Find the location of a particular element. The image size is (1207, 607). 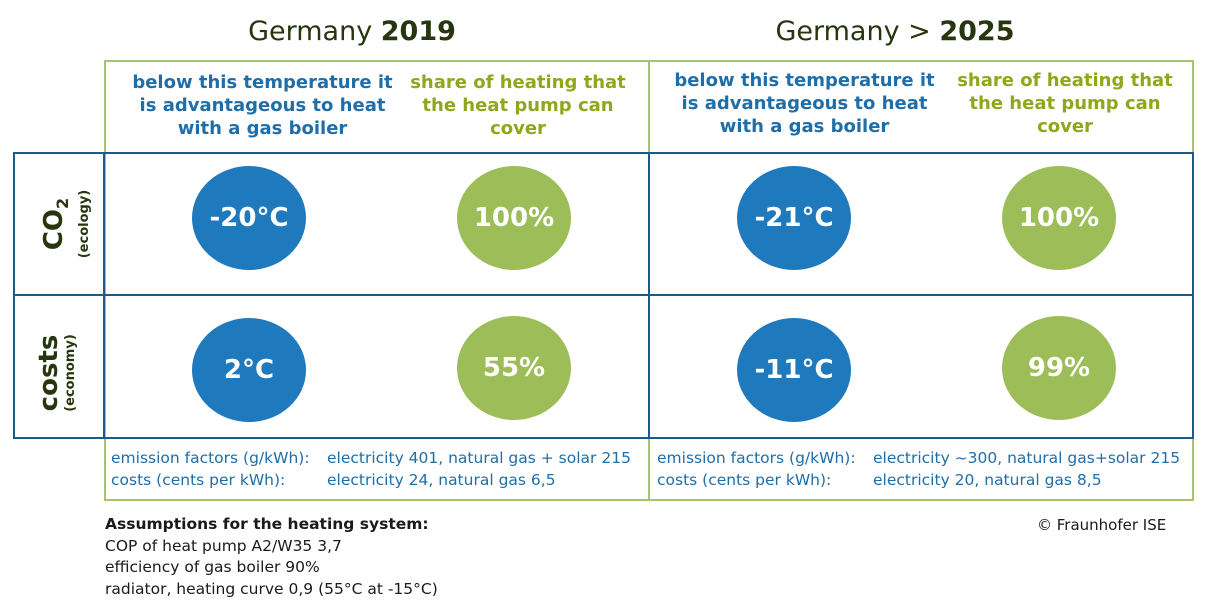

row-label-co2: CO2 (ecology) is located at coordinates (65, 224).